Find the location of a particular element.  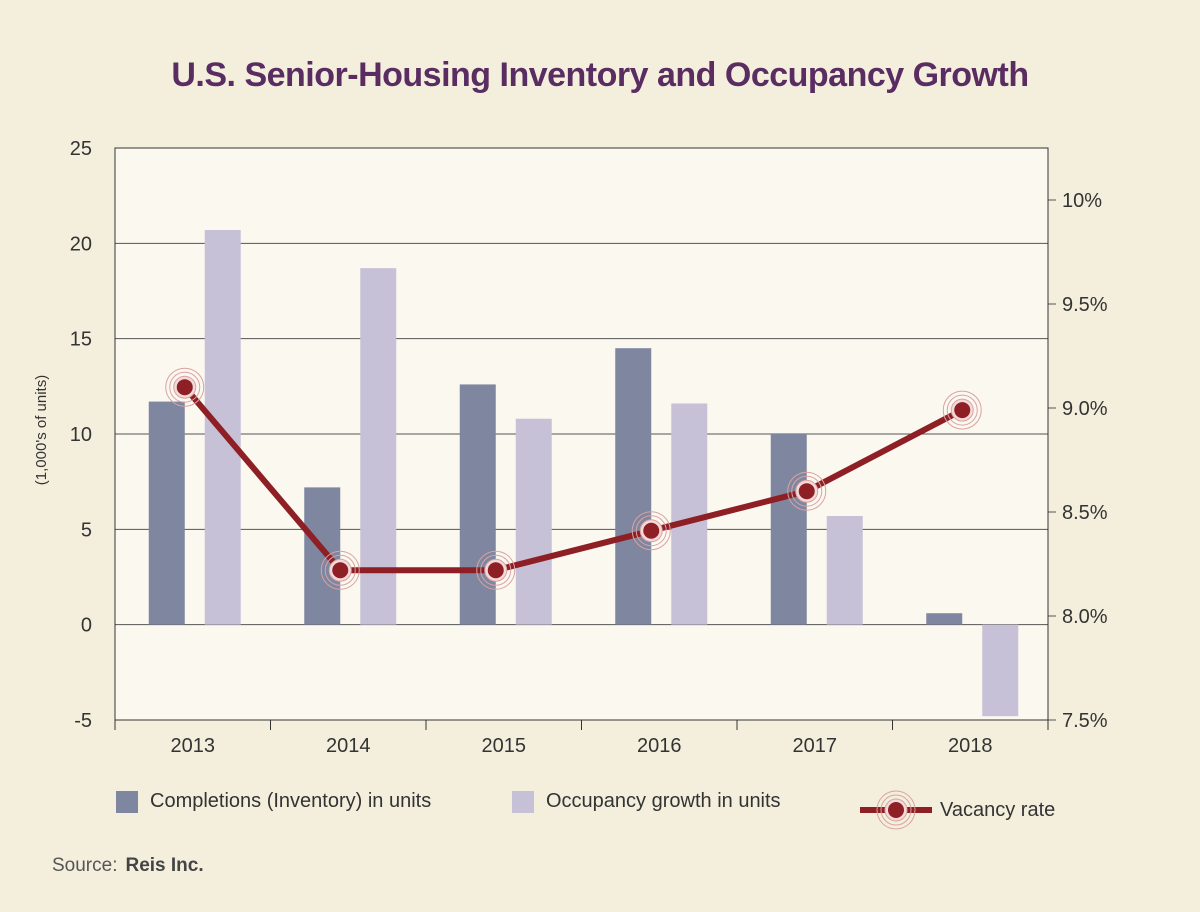

y-tick-label: 5 is located at coordinates (86, 530).